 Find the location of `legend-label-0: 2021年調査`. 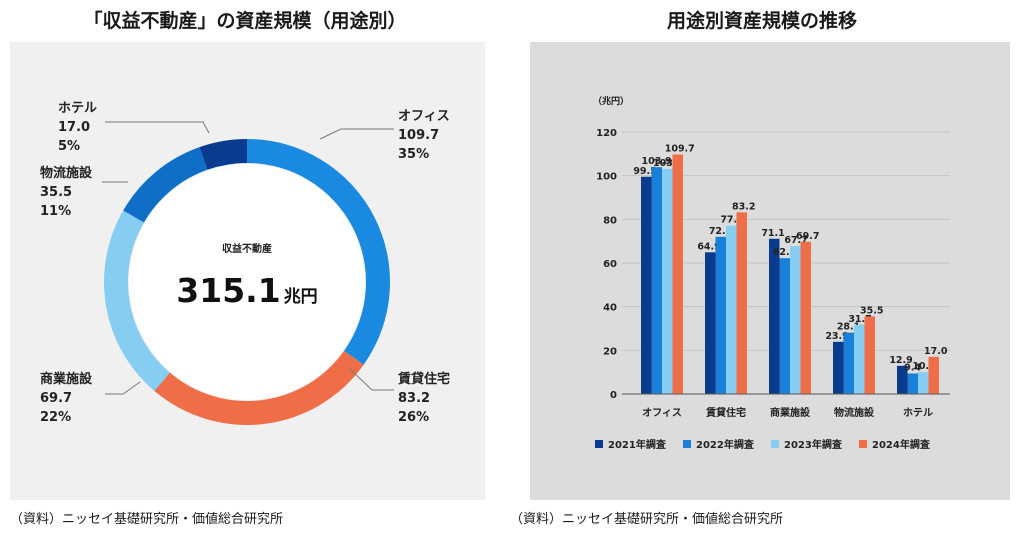

legend-label-0: 2021年調査 is located at coordinates (637, 444).